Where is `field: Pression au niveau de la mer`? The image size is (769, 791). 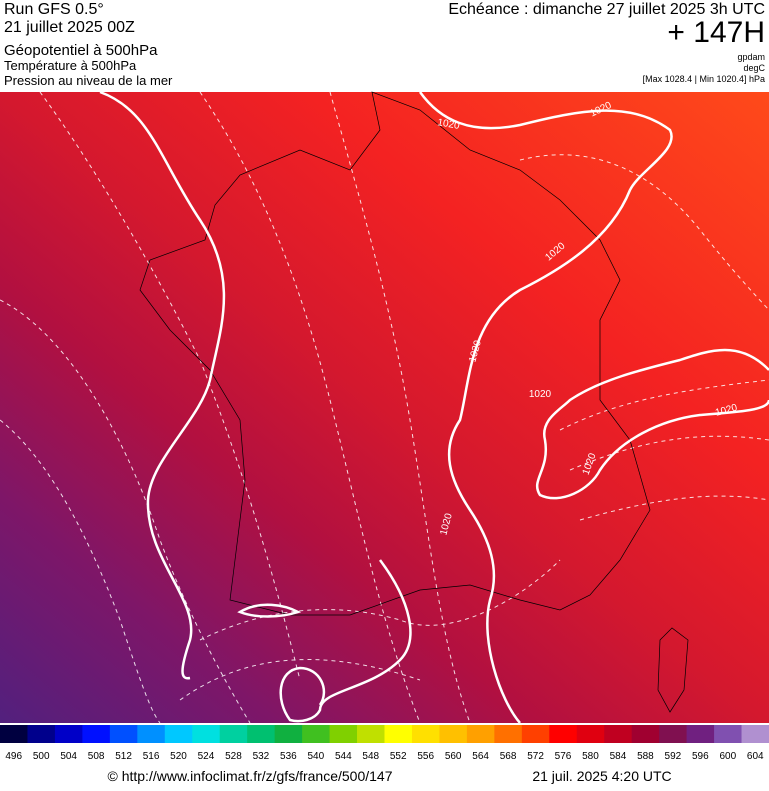
field: Pression au niveau de la mer is located at coordinates (88, 80).